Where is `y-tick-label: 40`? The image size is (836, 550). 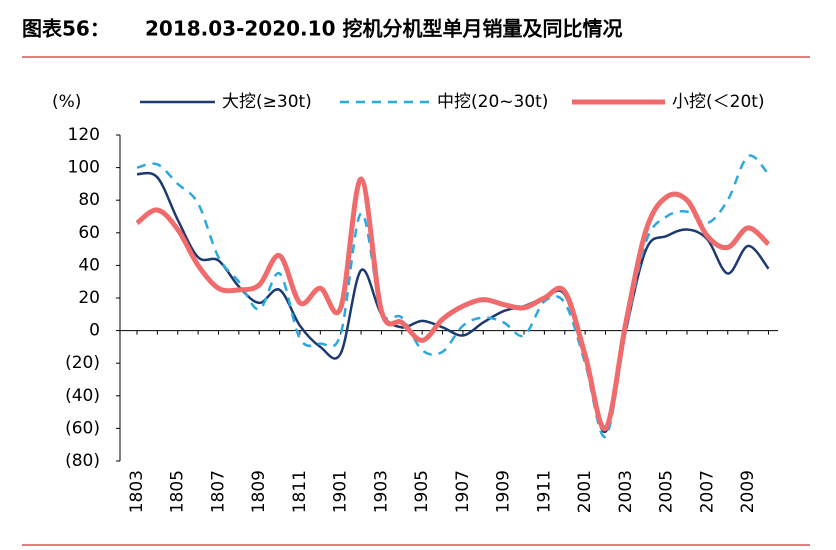
y-tick-label: 40 is located at coordinates (89, 265).